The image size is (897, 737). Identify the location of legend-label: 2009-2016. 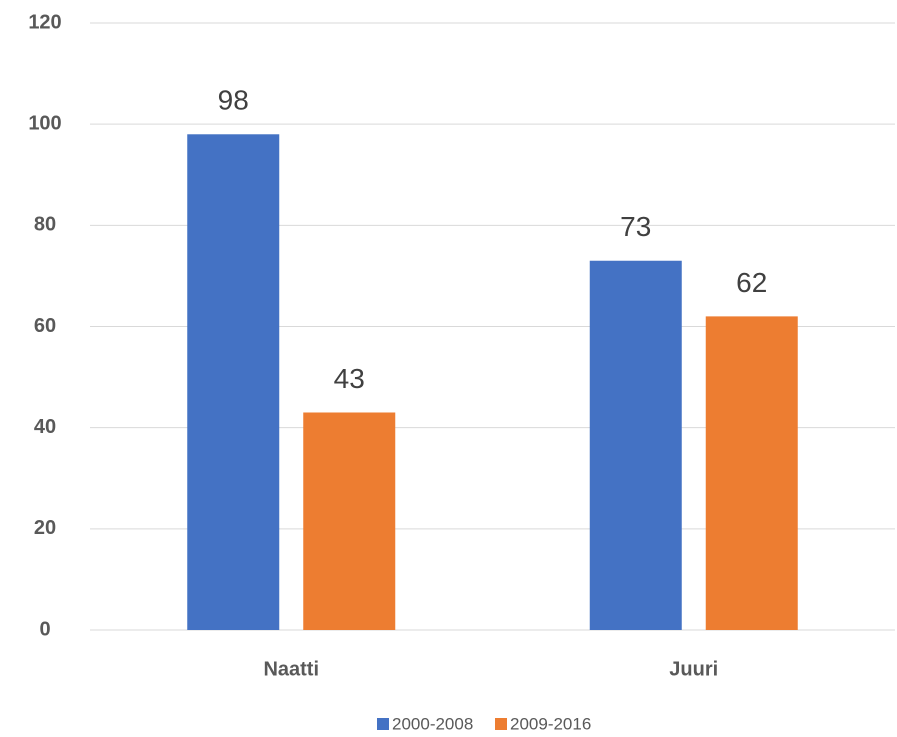
(550, 723).